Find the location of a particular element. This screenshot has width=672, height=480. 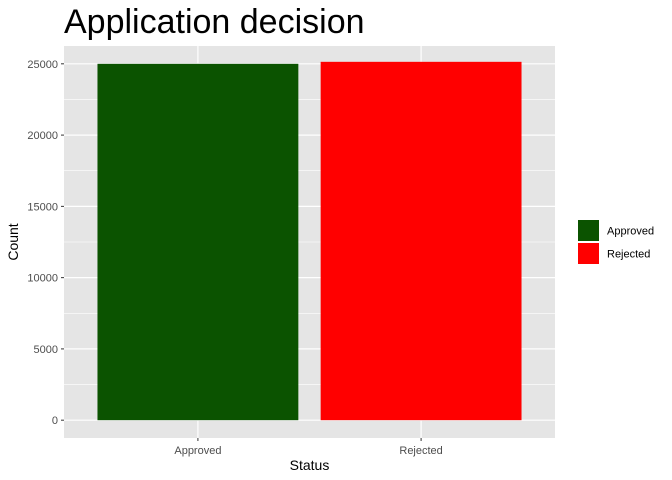

y-tick-label: 25000 is located at coordinates (42, 65).